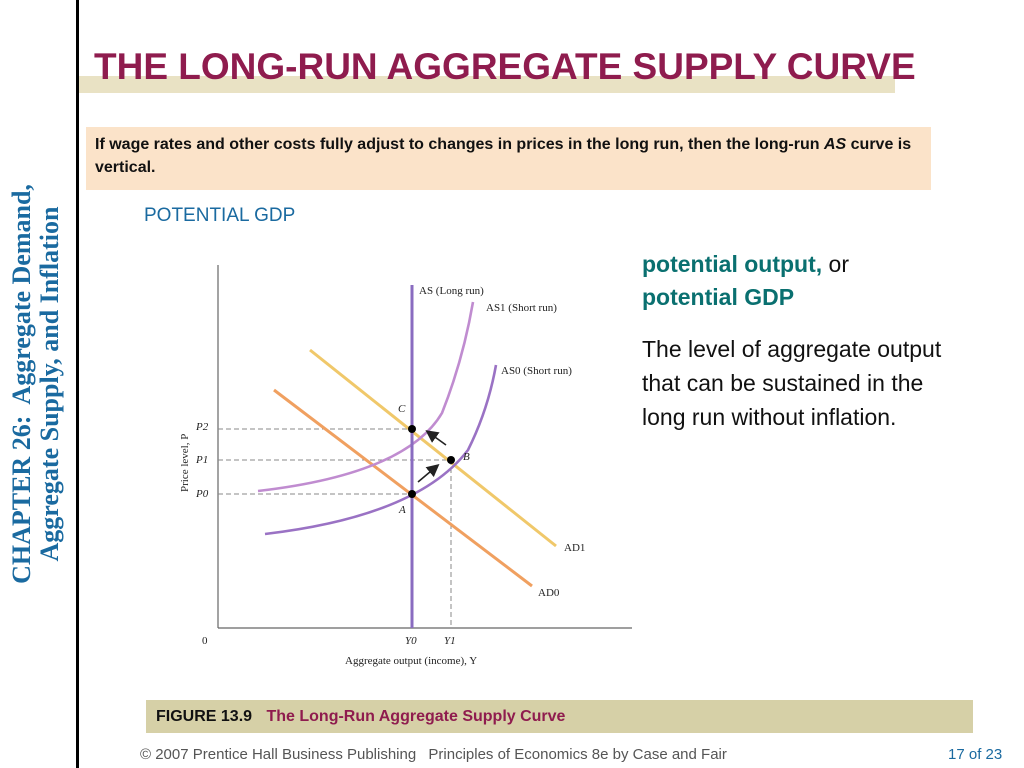  Describe the element at coordinates (466, 457) in the screenshot. I see `point-b-label: B` at that location.